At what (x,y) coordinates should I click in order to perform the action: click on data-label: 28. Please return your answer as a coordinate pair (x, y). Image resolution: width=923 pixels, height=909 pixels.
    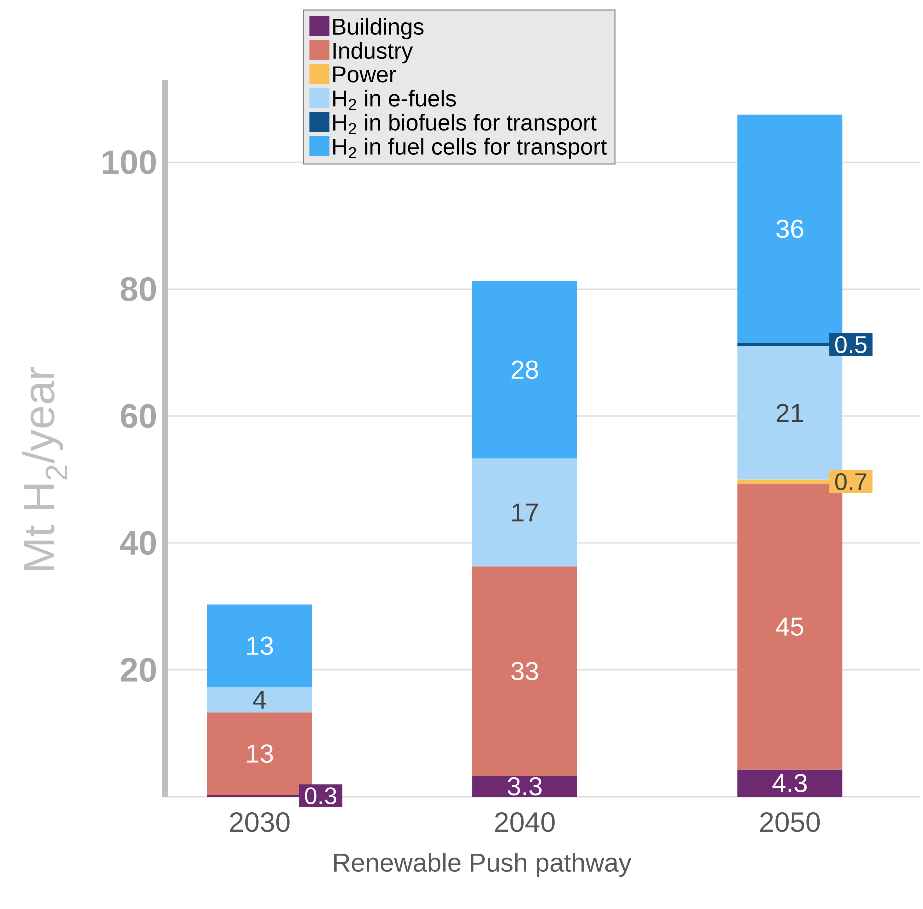
    Looking at the image, I should click on (525, 370).